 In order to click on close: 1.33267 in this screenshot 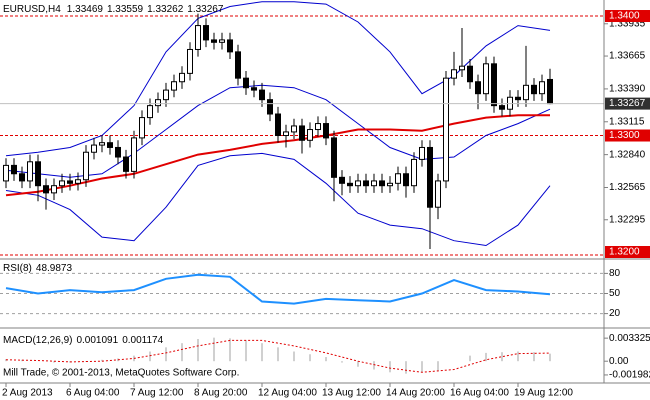, I will do `click(205, 9)`.